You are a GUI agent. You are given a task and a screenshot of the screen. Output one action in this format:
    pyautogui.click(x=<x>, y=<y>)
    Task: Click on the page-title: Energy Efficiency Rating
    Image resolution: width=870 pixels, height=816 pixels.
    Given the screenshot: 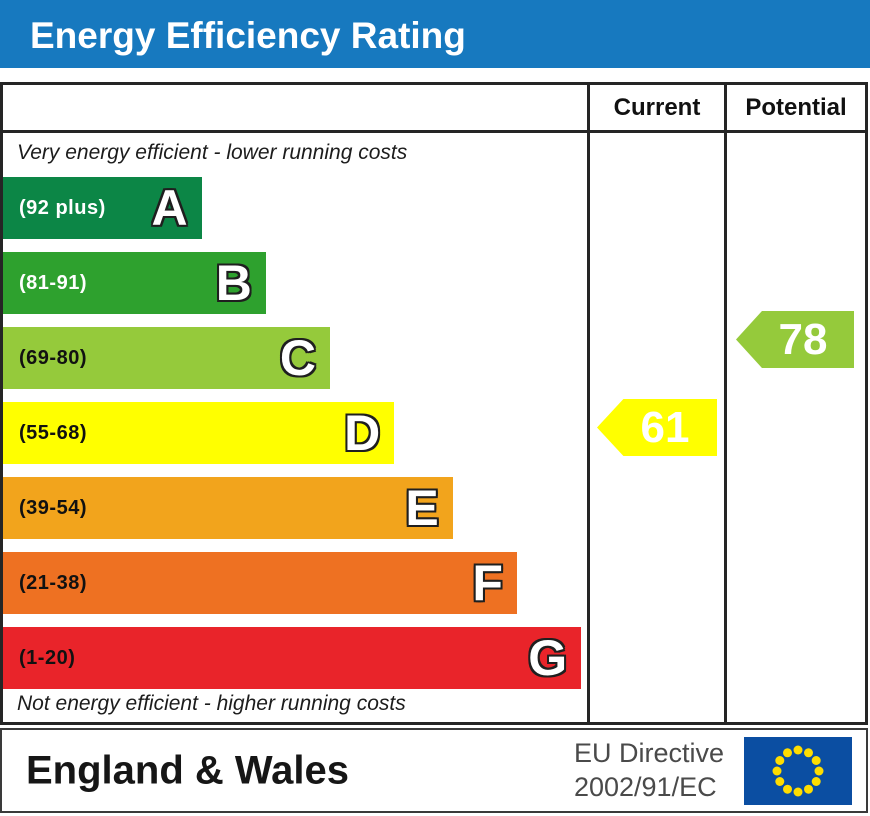 What is the action you would take?
    pyautogui.click(x=248, y=35)
    